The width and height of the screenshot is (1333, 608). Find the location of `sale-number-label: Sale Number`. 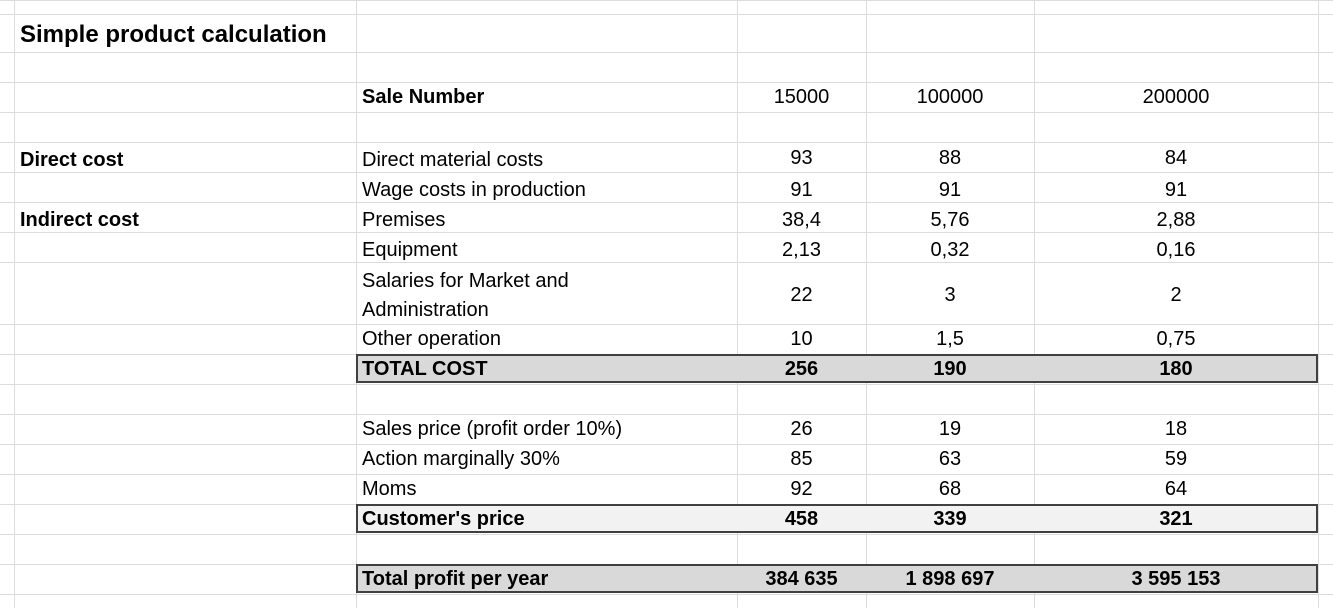

sale-number-label: Sale Number is located at coordinates (423, 97).